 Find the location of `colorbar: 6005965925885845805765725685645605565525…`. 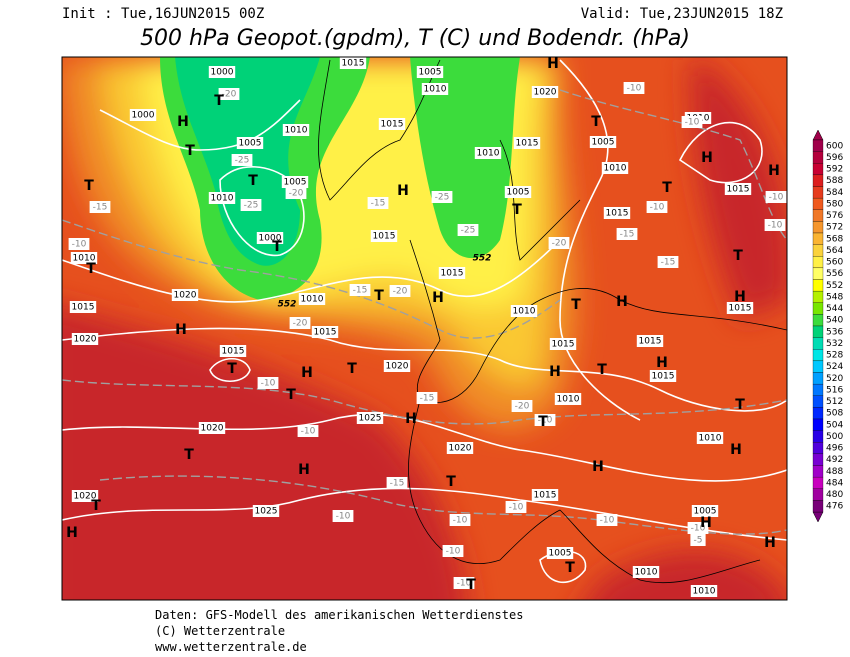

colorbar: 6005965925885845805765725685645605565525… is located at coordinates (827, 326).